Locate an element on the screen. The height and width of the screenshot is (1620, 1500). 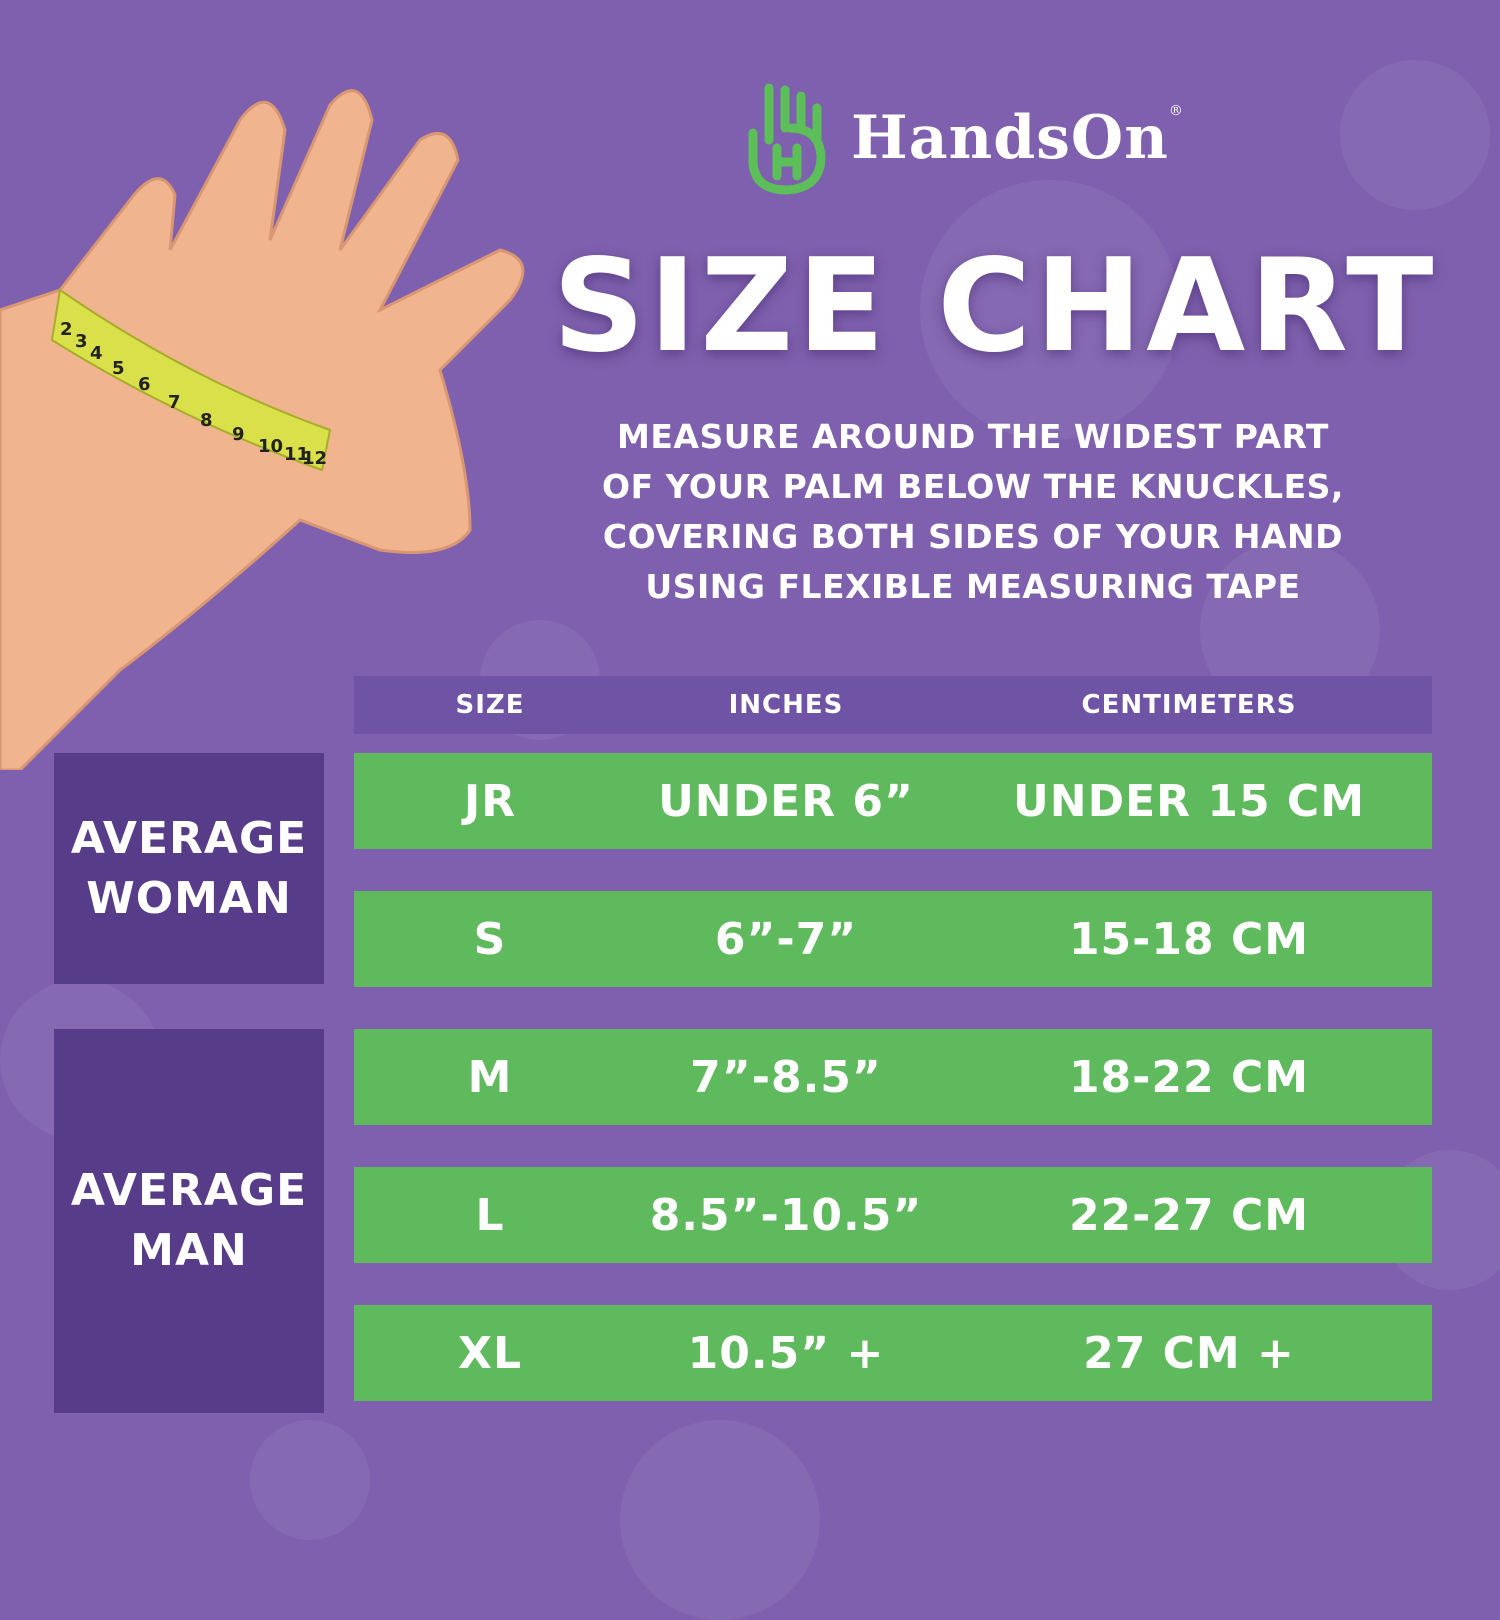
tape-number: 3 is located at coordinates (81, 341).